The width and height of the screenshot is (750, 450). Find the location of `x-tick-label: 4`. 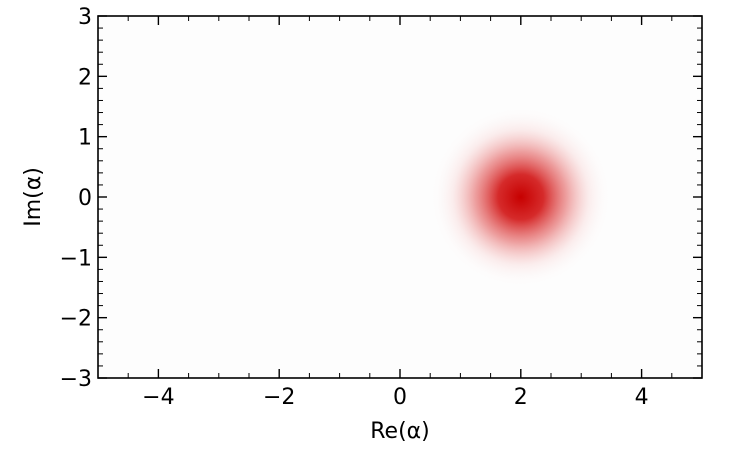

x-tick-label: 4 is located at coordinates (642, 397).